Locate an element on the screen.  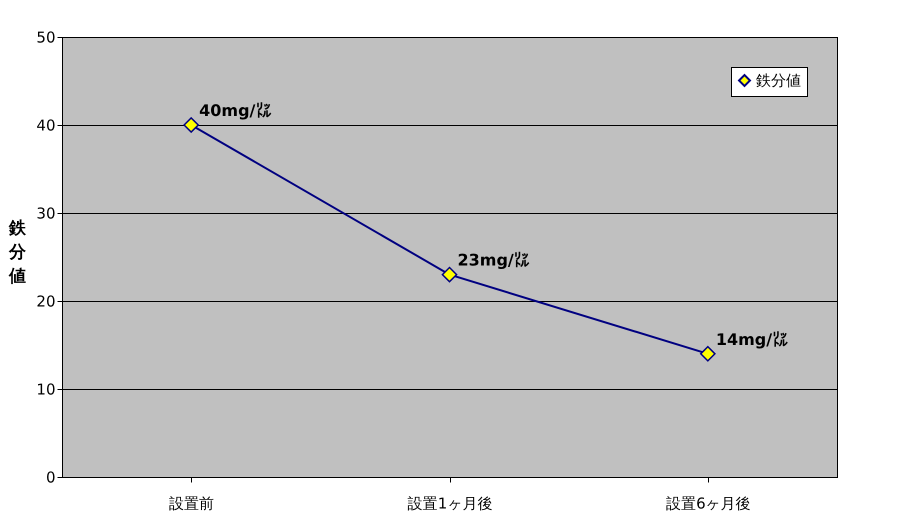
data-label: 23mg/㍑ is located at coordinates (494, 260).